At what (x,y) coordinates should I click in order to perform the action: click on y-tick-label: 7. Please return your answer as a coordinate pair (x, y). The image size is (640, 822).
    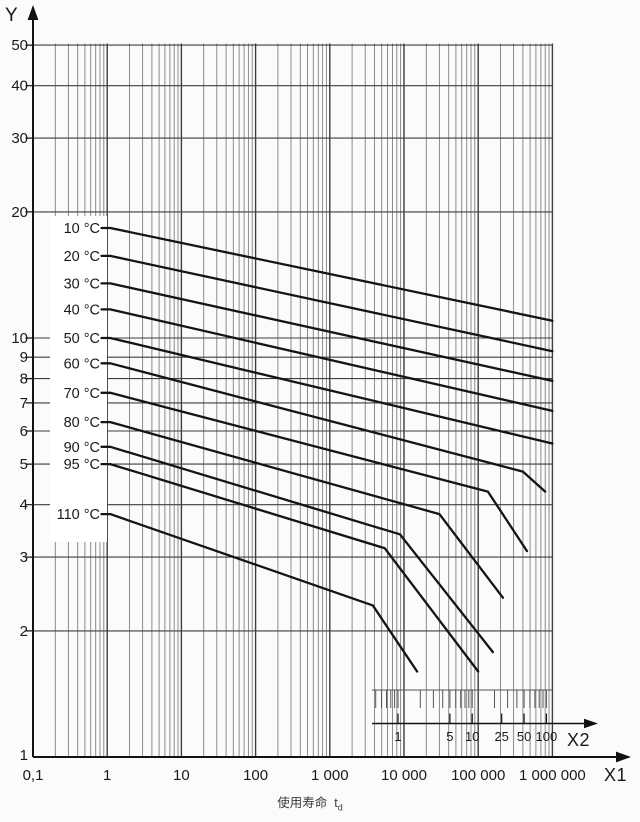
    Looking at the image, I should click on (24, 403).